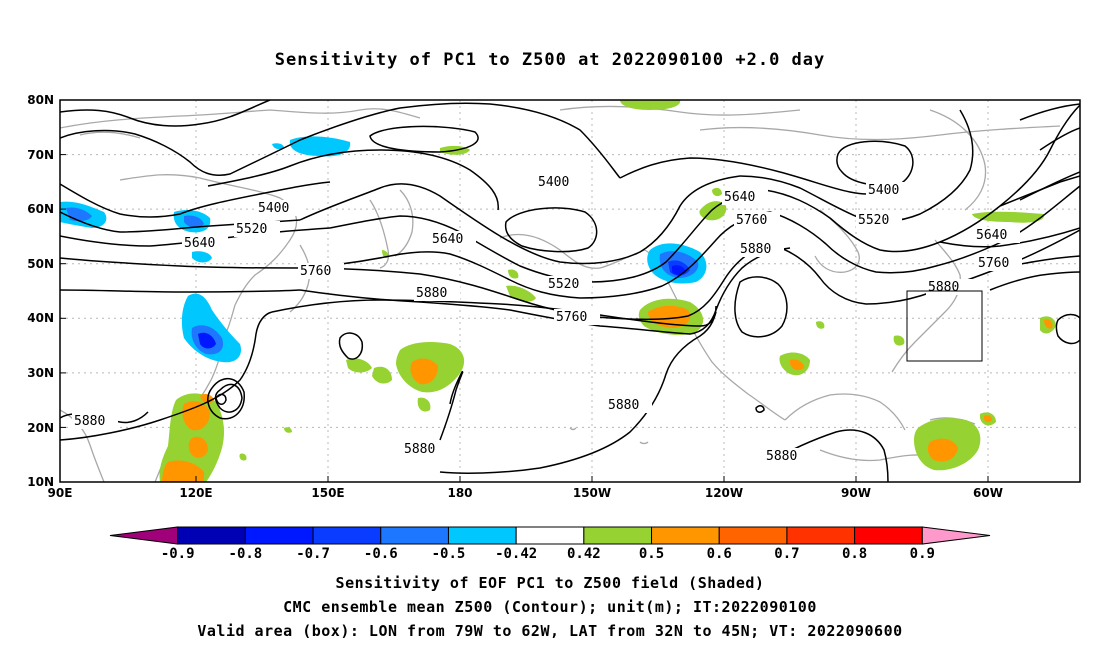 The image size is (1100, 650). I want to click on lon-labels: 90E 120E 150E 180 150W 120W 90W 60W, so click(525, 493).